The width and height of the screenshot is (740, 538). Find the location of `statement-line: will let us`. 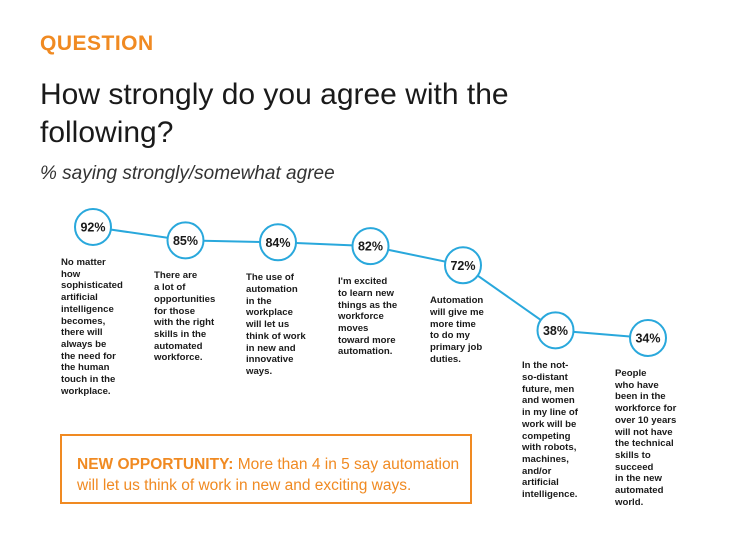

statement-line: will let us is located at coordinates (268, 325).